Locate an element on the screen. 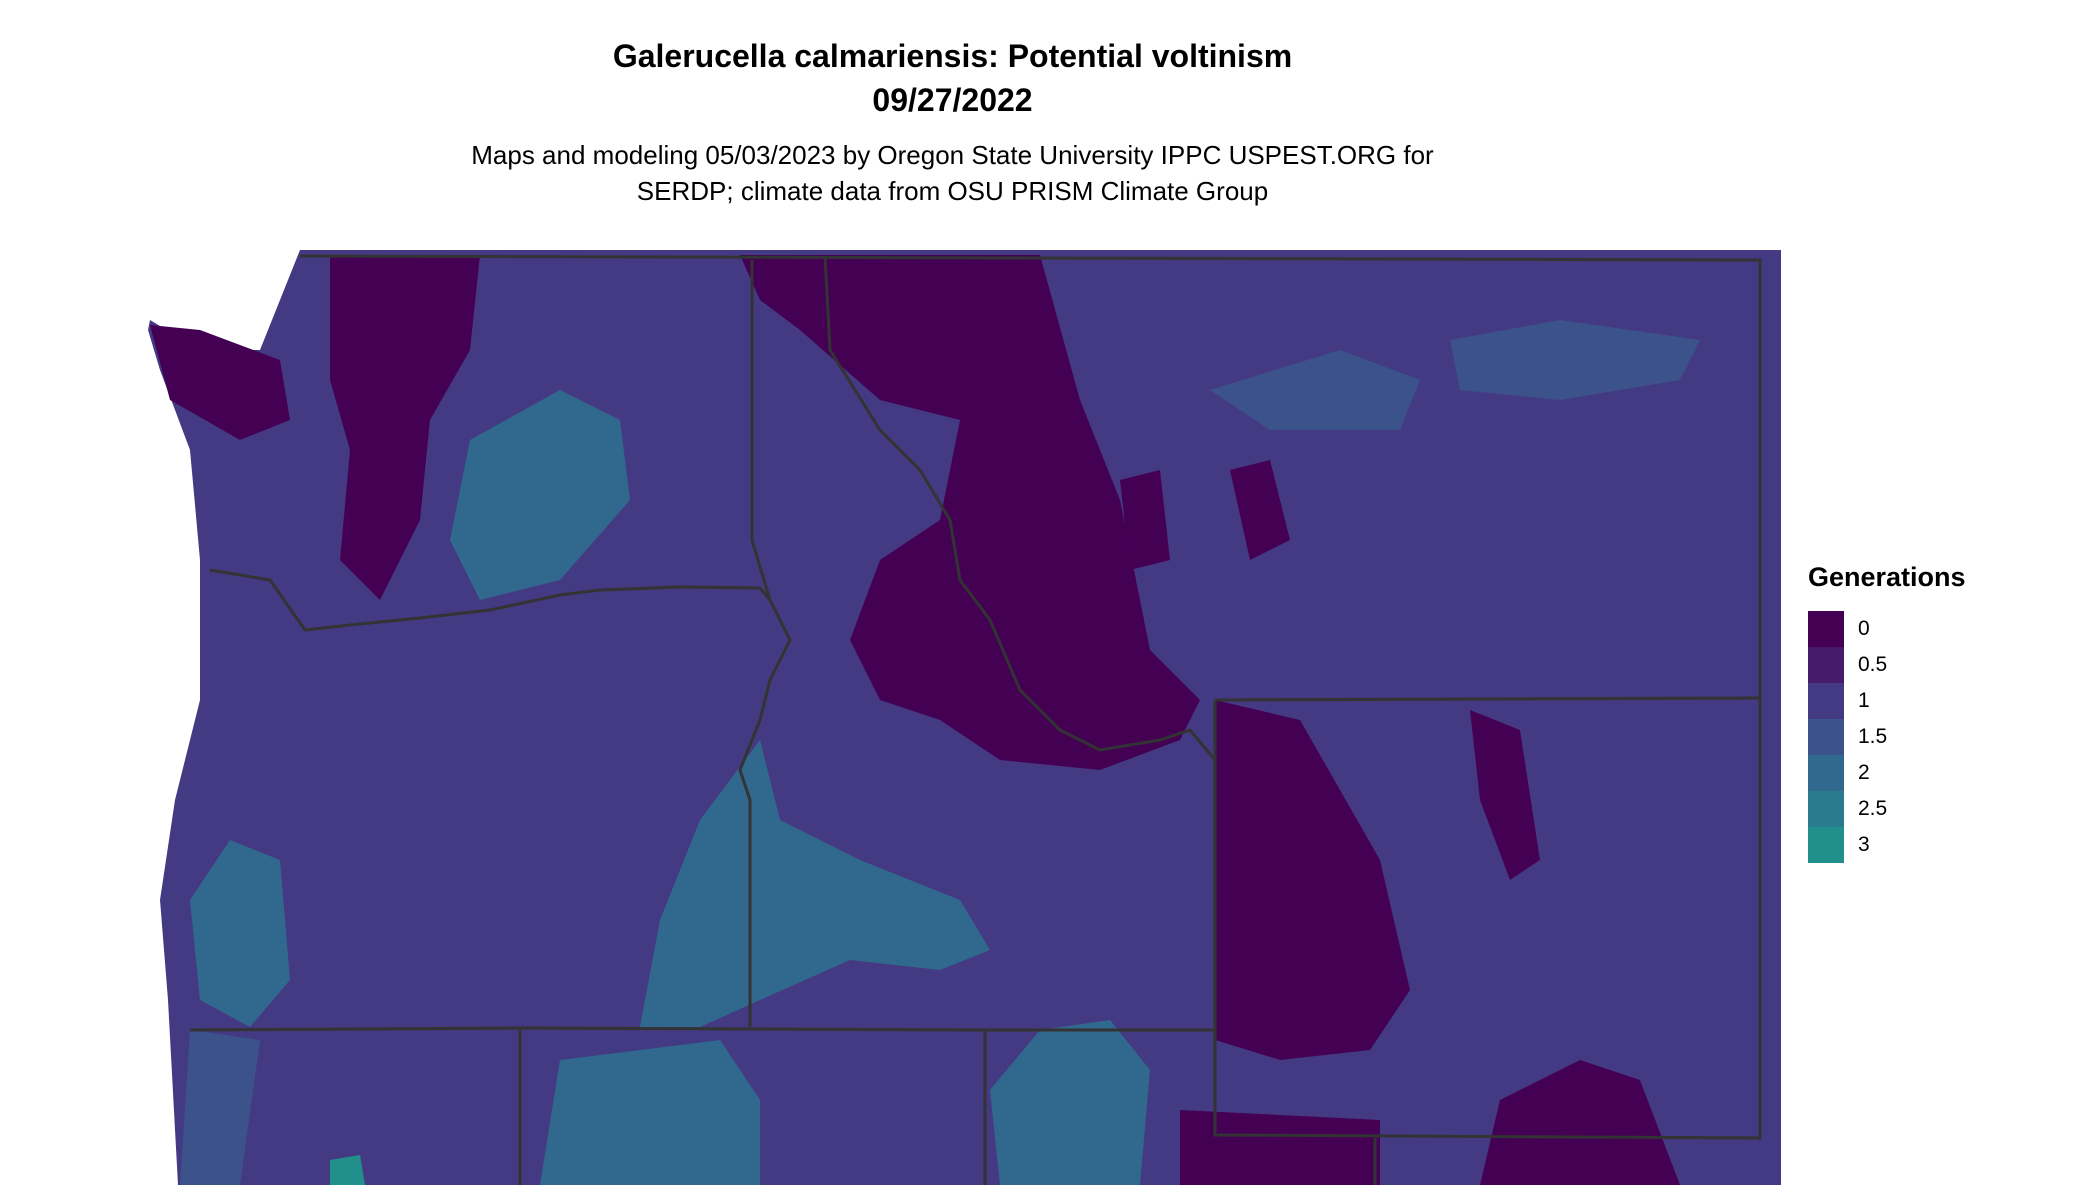 This screenshot has height=1189, width=2100. legend-item: 2 is located at coordinates (1887, 773).